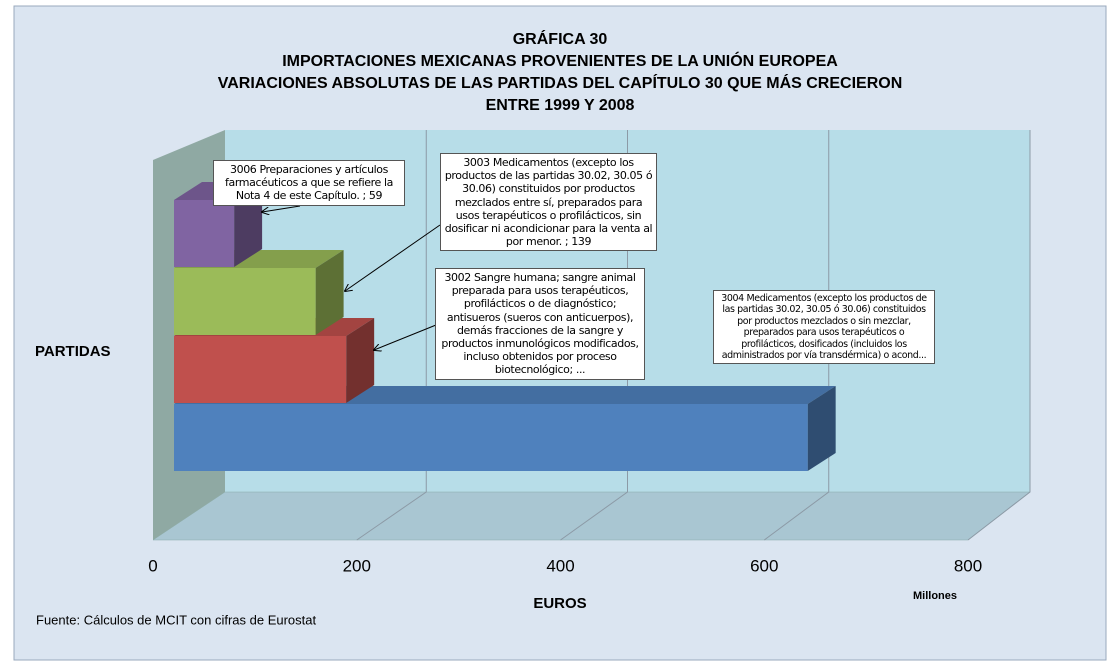 The height and width of the screenshot is (668, 1120). Describe the element at coordinates (152, 565) in the screenshot. I see `x-tick-label: 0` at that location.